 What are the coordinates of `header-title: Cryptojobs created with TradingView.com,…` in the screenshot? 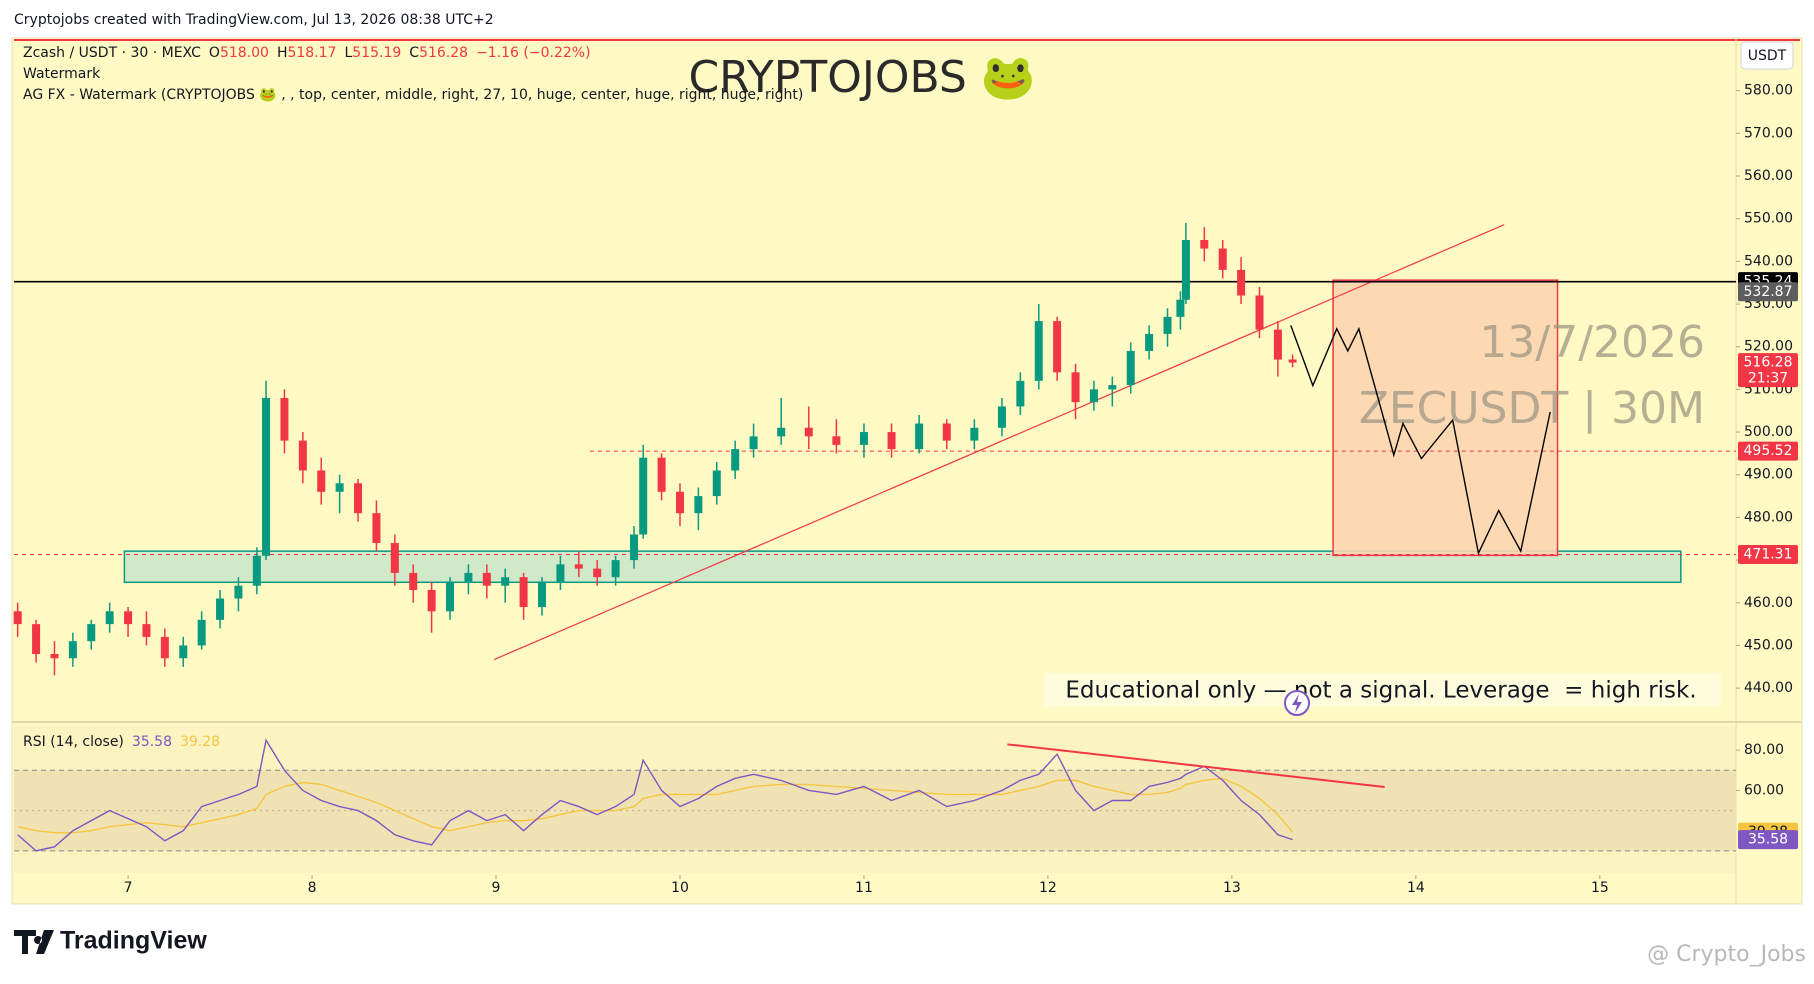 It's located at (254, 20).